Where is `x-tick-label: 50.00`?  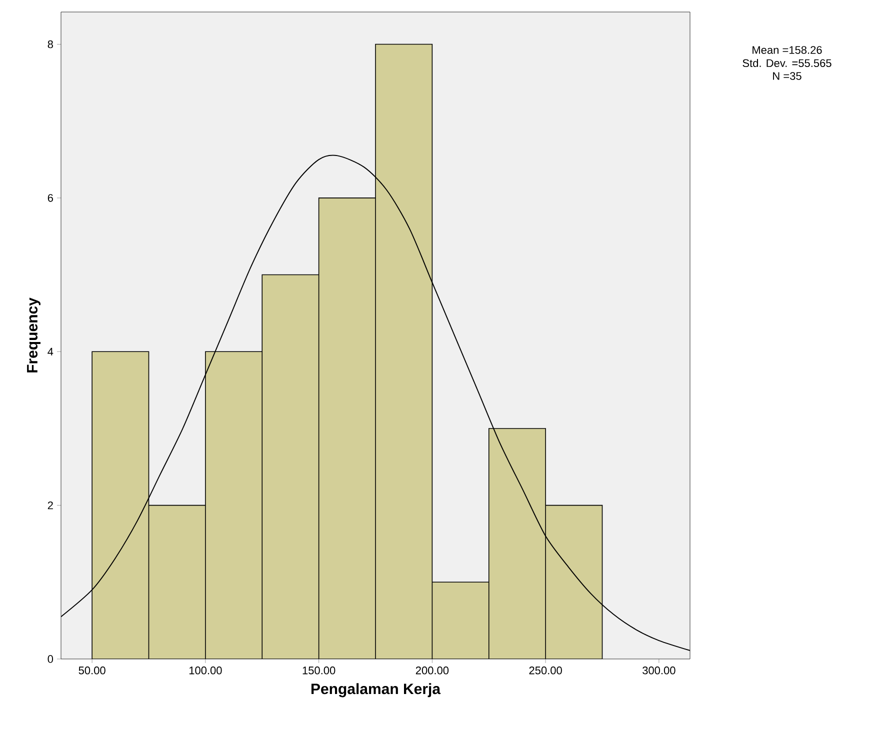
x-tick-label: 50.00 is located at coordinates (92, 670).